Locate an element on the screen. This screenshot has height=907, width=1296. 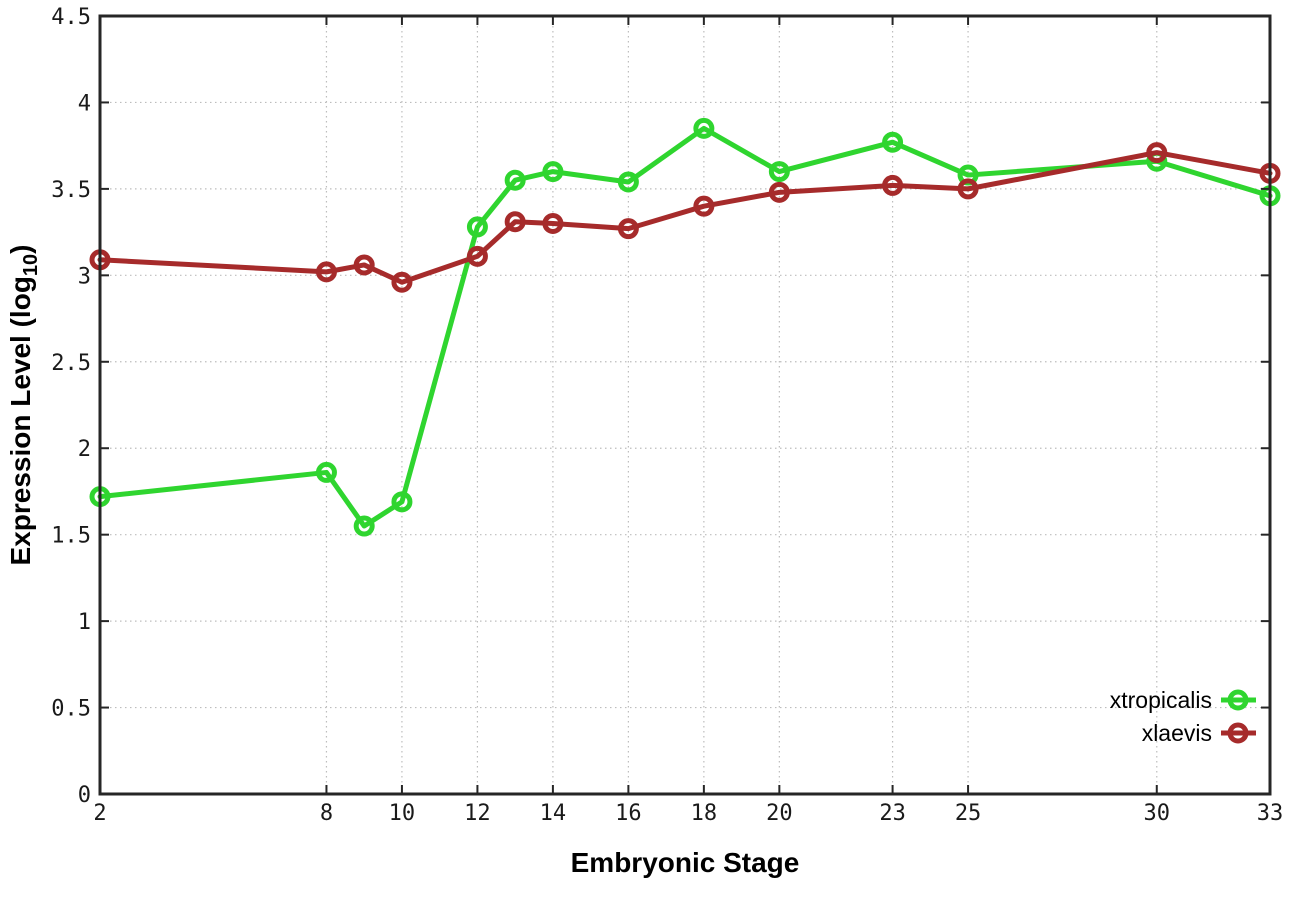
y-axis-title-main: Expression Level (log is located at coordinates (20, 420).